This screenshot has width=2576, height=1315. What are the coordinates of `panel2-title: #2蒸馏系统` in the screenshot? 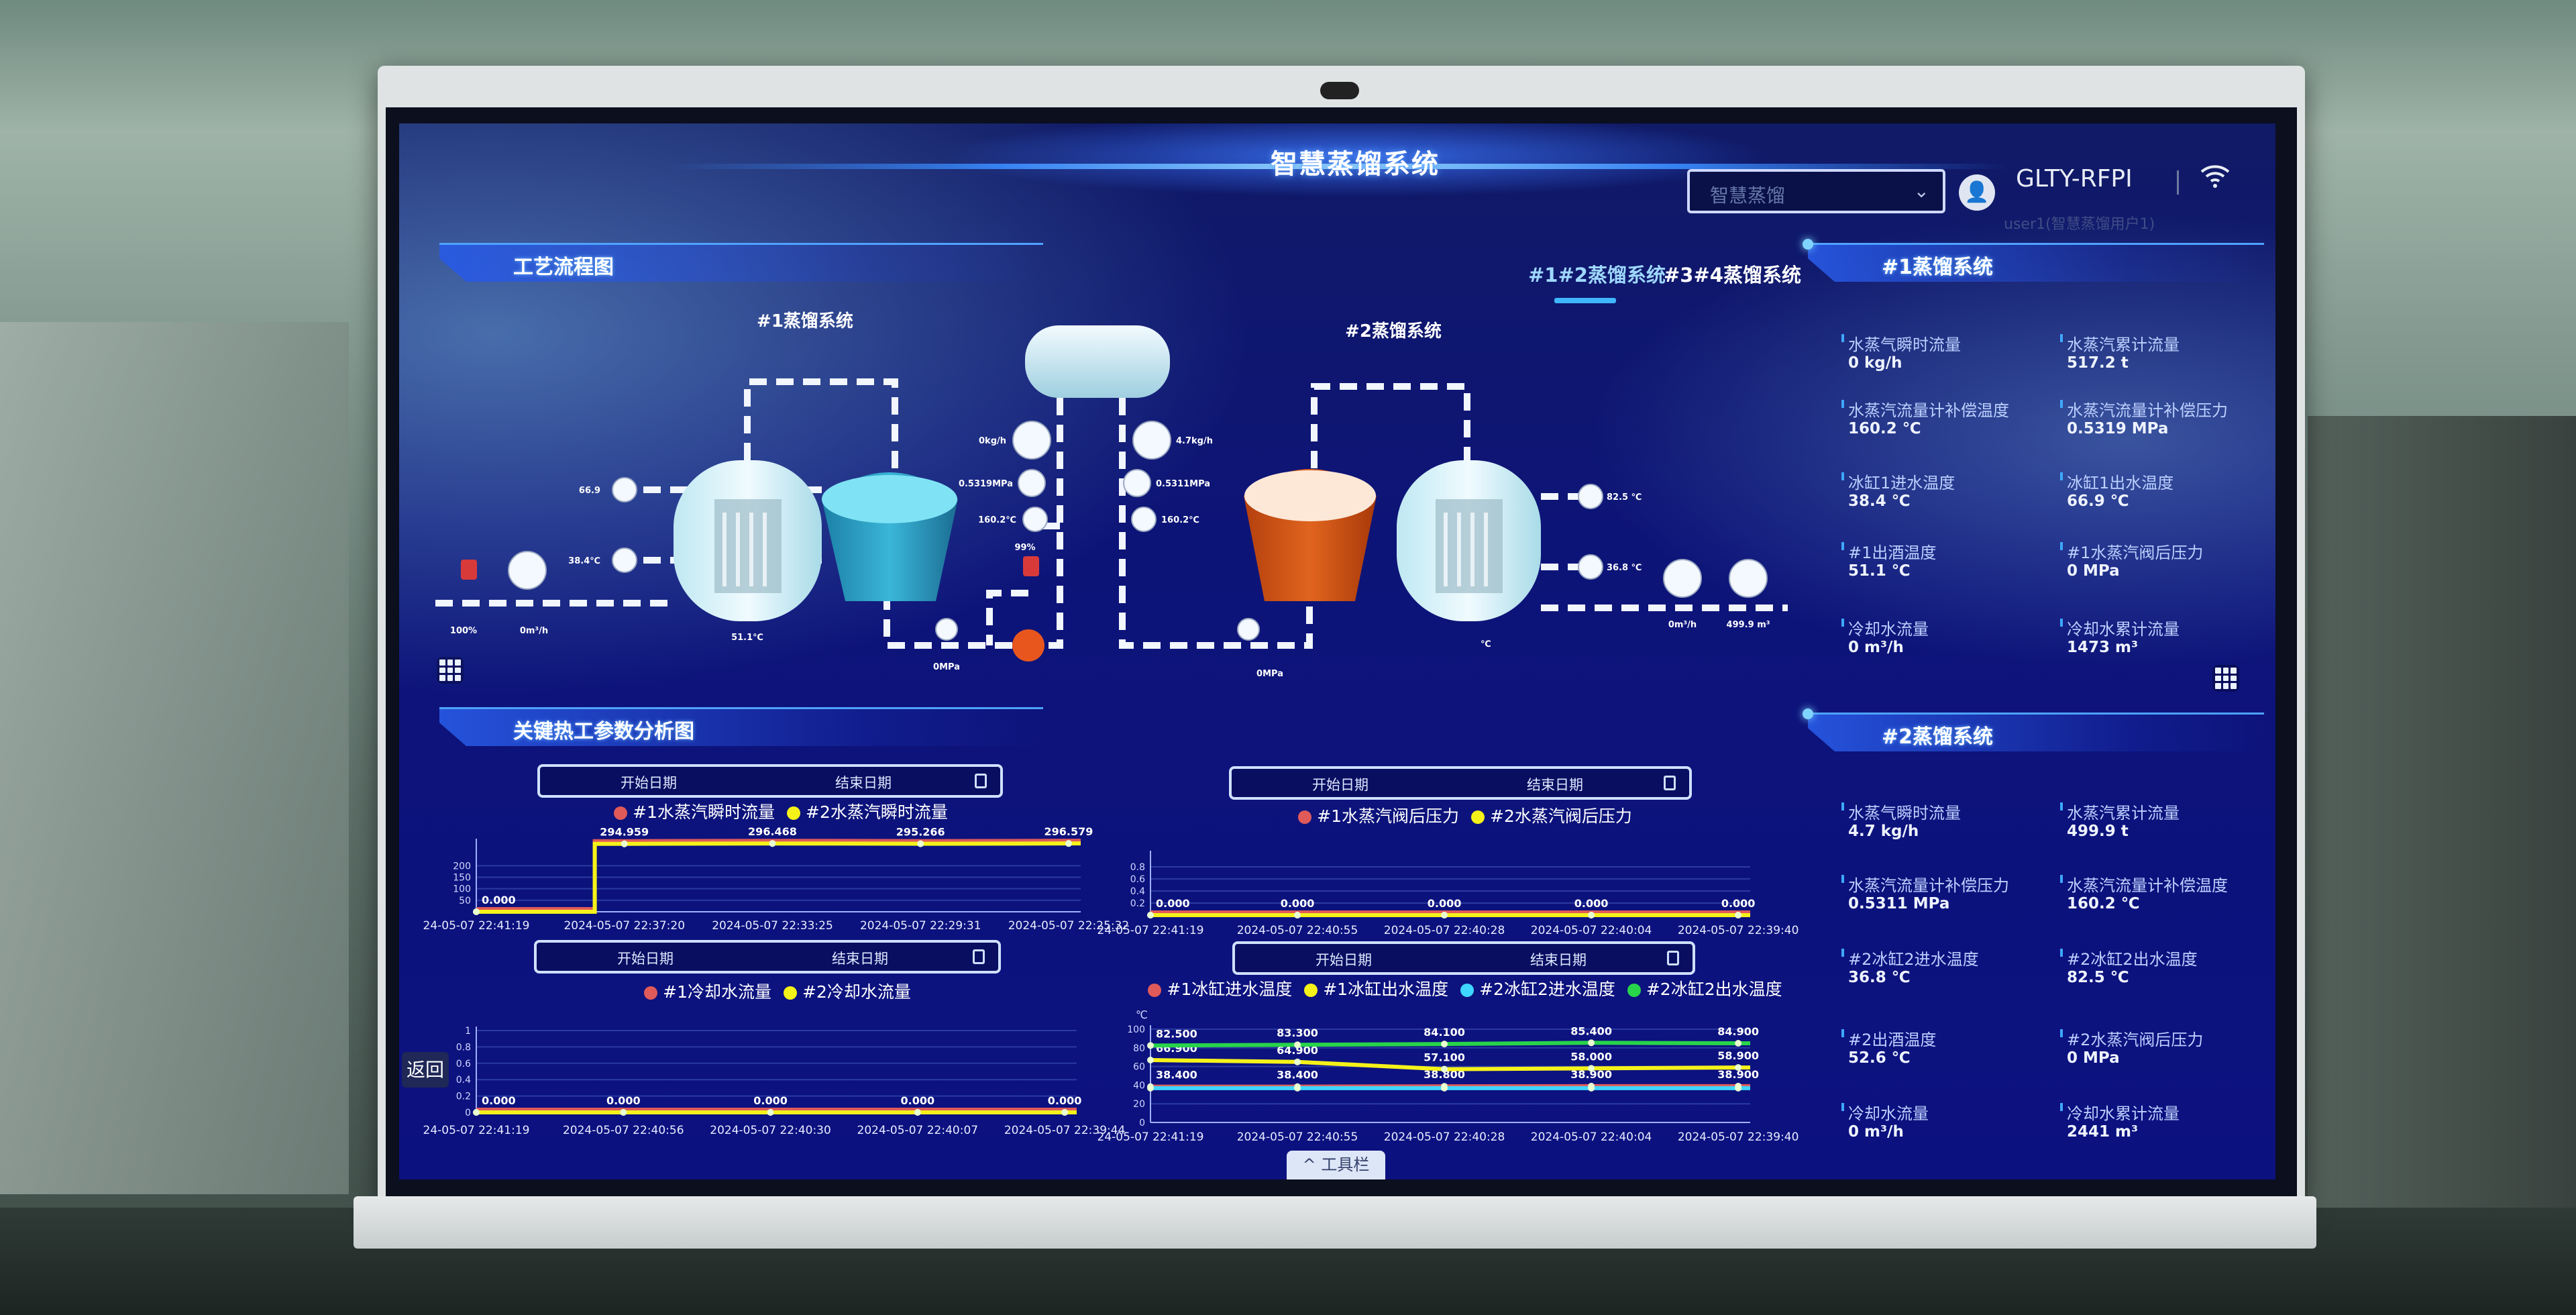 It's located at (1938, 737).